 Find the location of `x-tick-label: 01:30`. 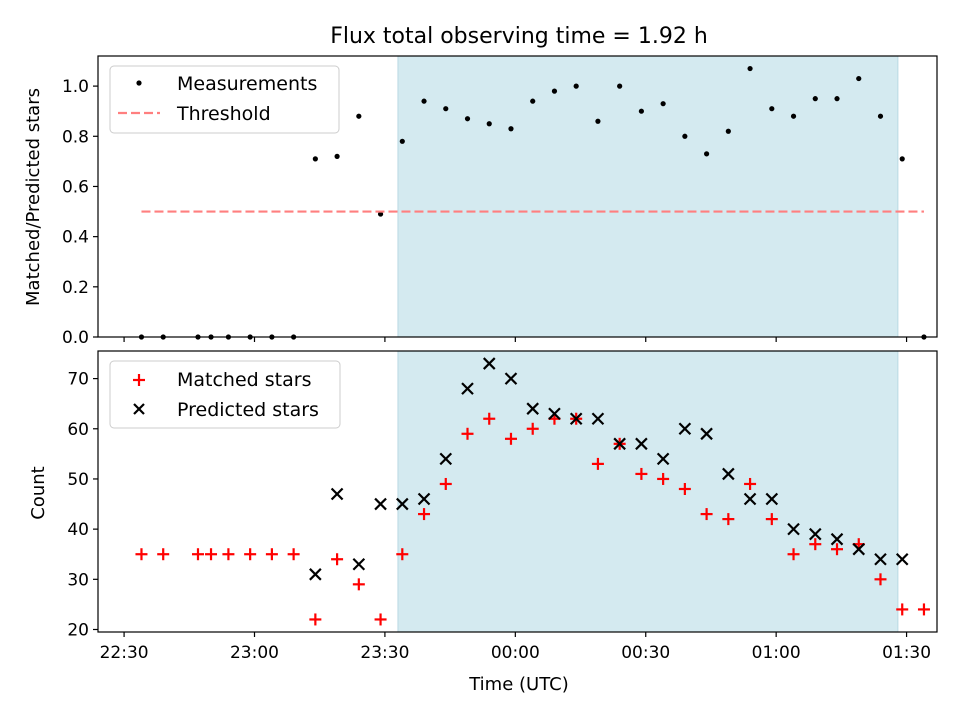

x-tick-label: 01:30 is located at coordinates (906, 653).